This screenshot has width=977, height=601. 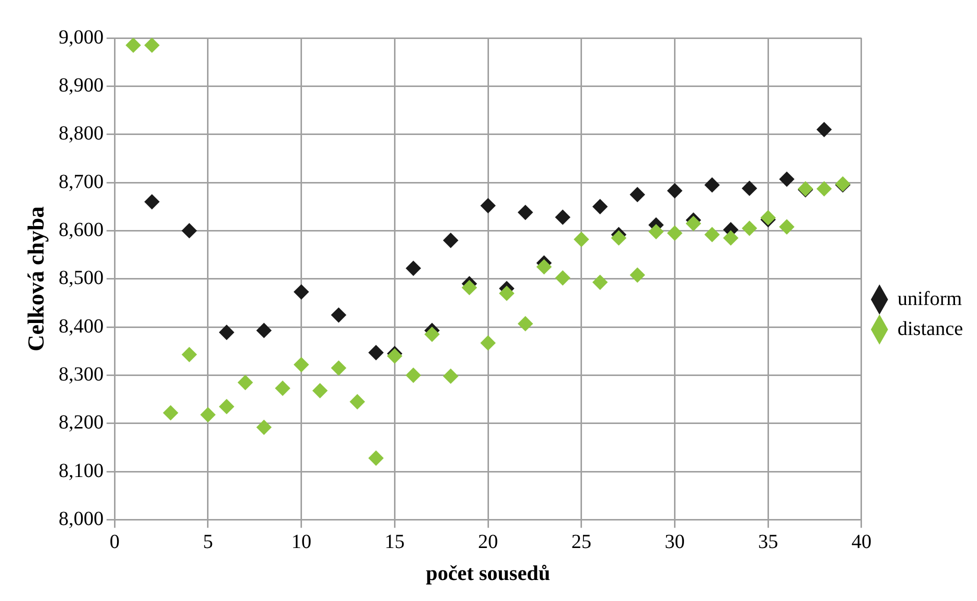 I want to click on x-tick-label: 15, so click(x=394, y=542).